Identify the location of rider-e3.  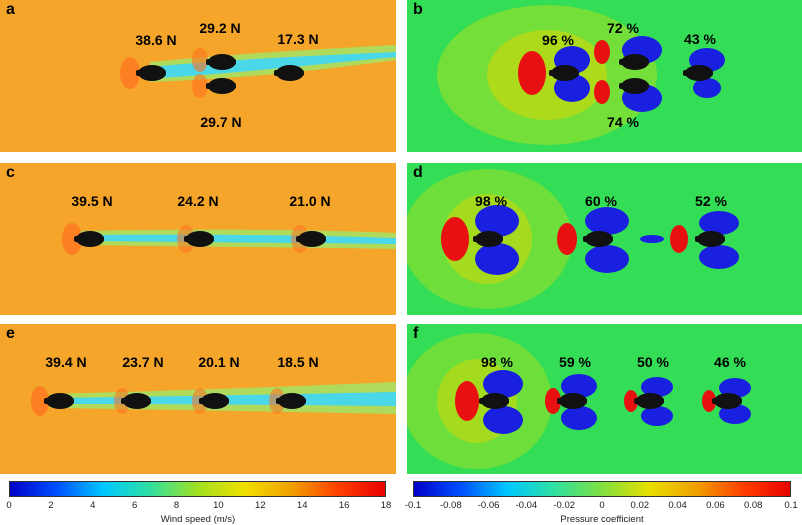
(214, 401).